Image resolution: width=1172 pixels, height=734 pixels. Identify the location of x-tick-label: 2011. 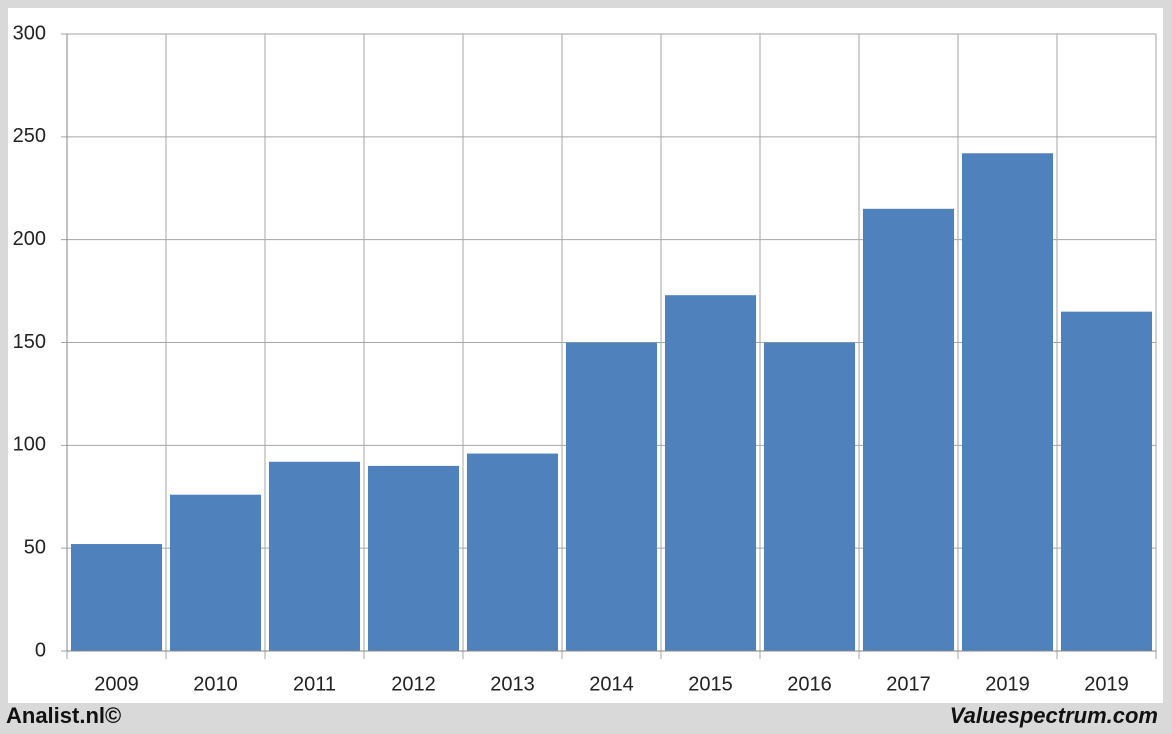
(314, 684).